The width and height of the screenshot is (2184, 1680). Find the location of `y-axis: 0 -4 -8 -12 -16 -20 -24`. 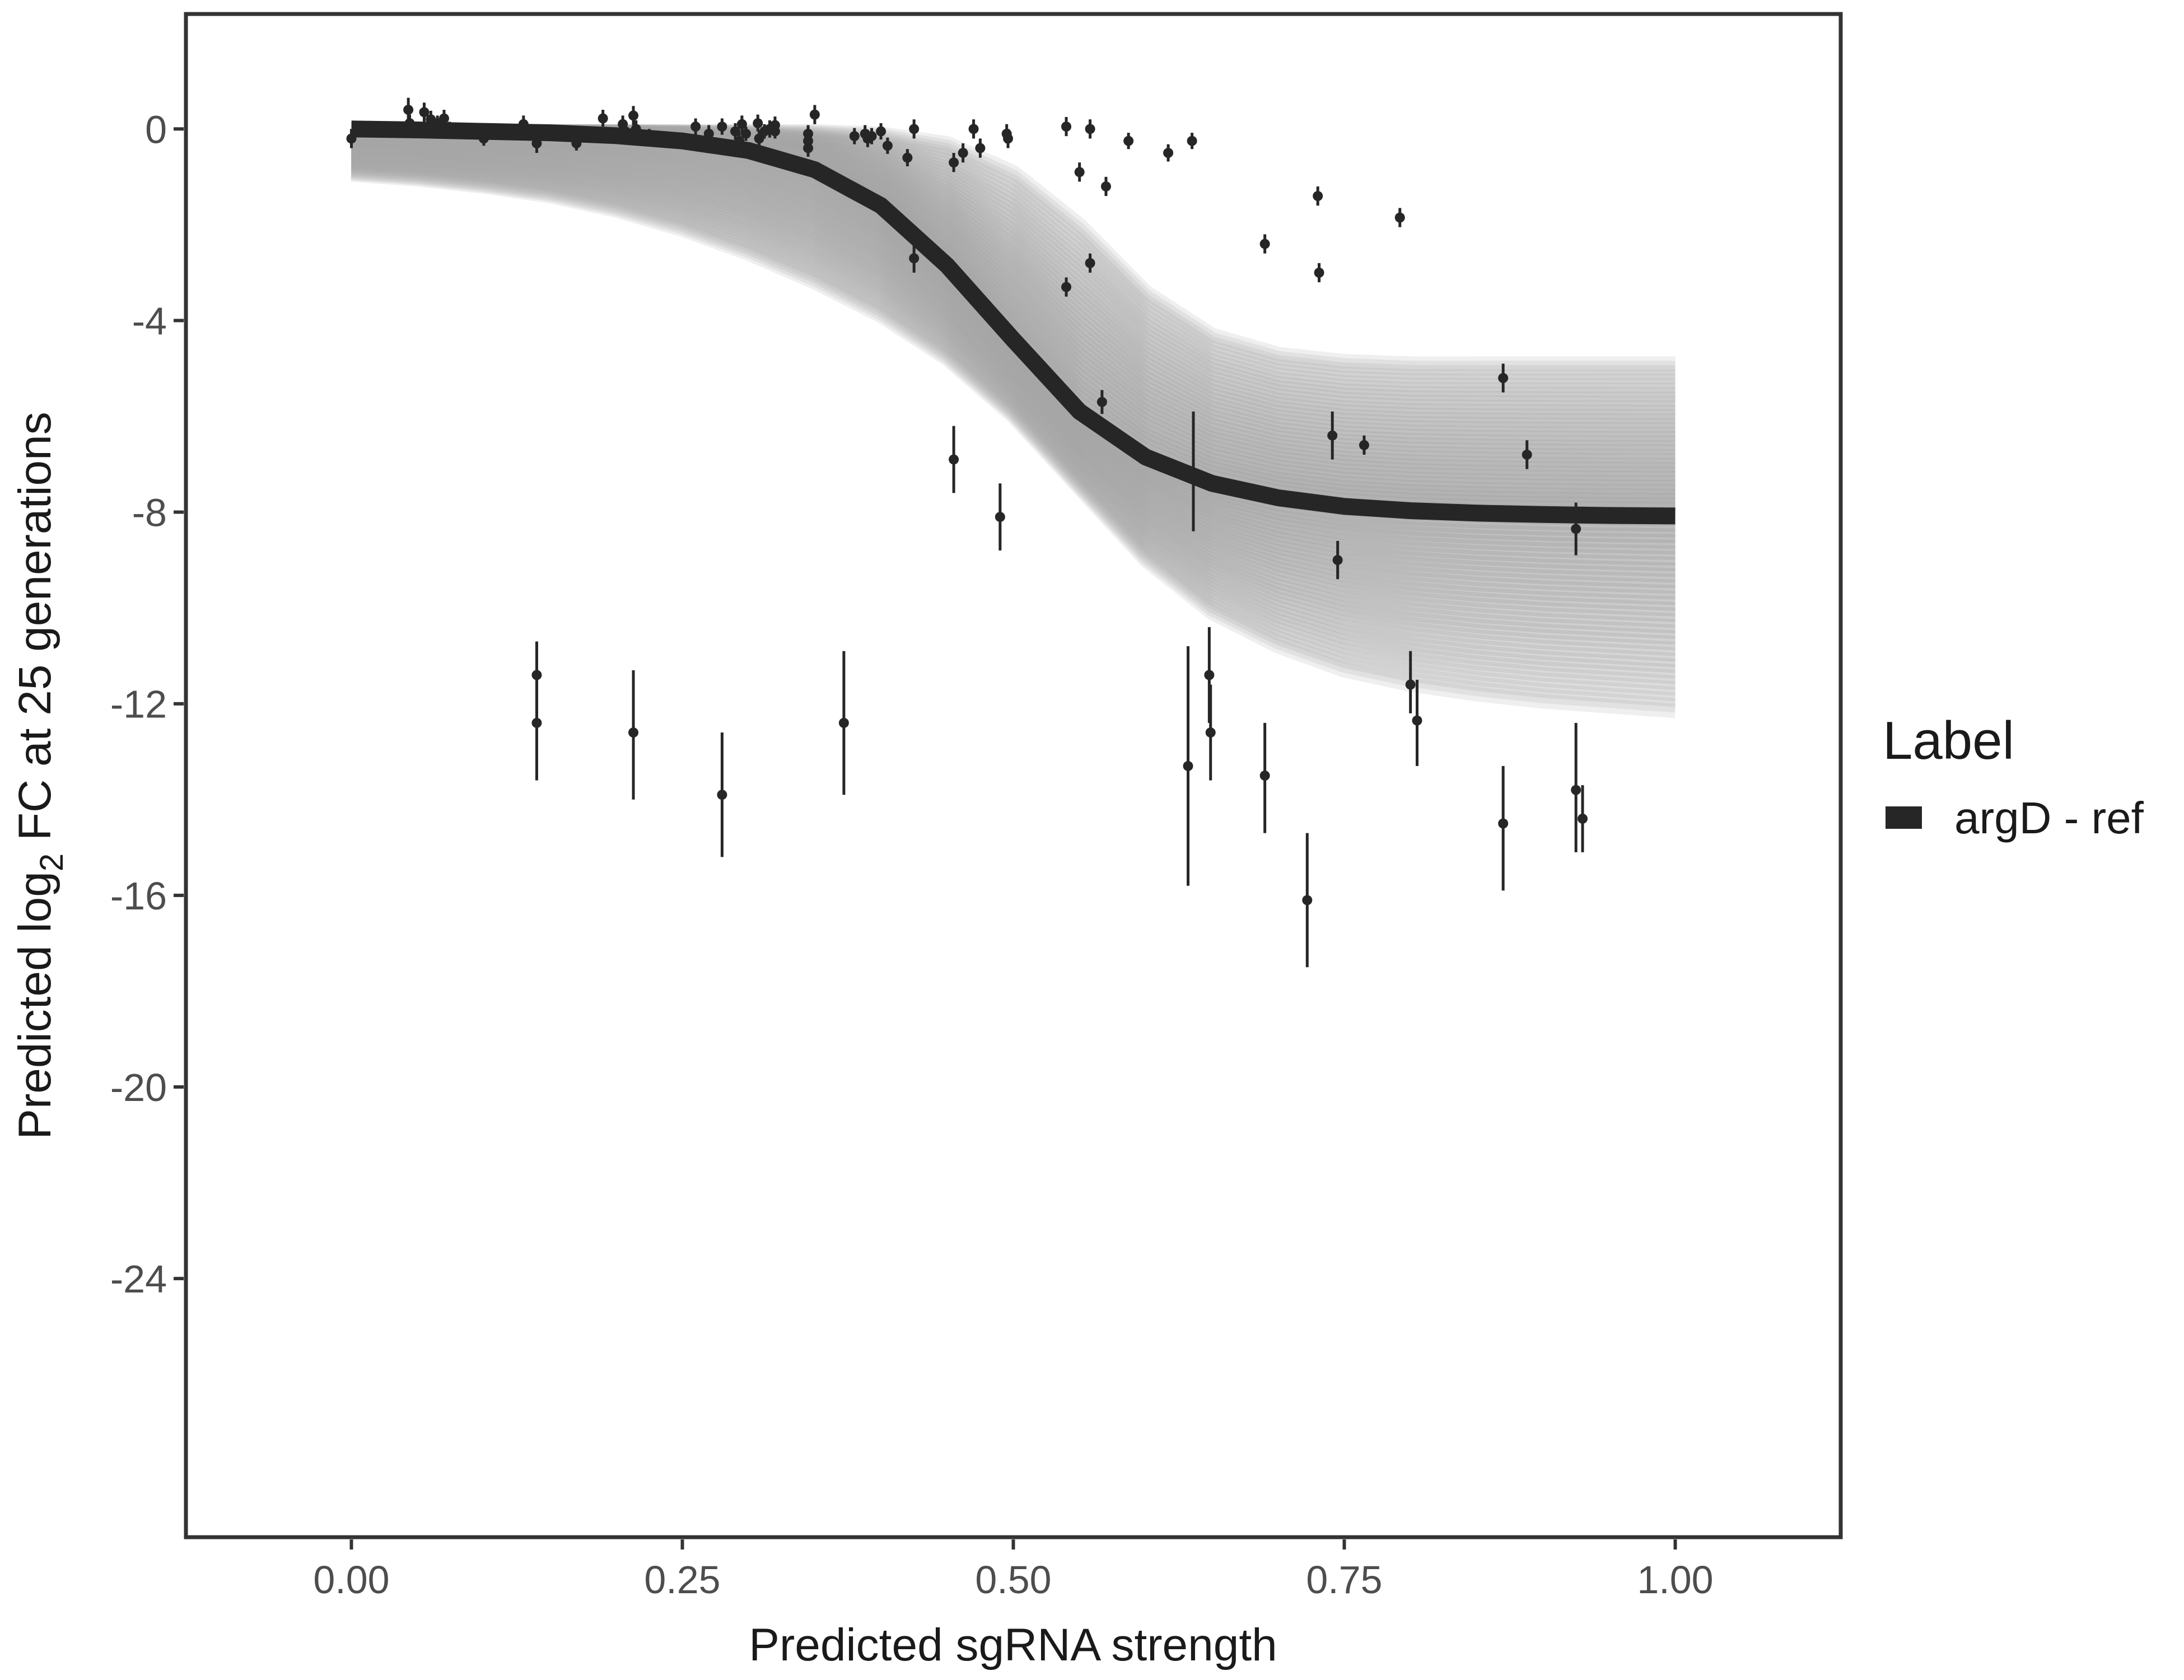

y-axis: 0 -4 -8 -12 -16 -20 -24 is located at coordinates (147, 705).